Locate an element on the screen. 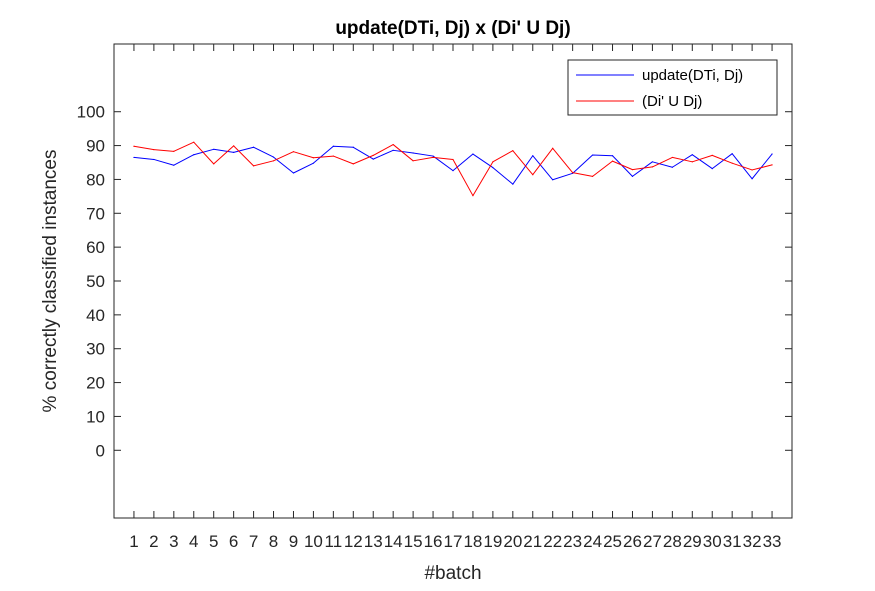 Image resolution: width=875 pixels, height=591 pixels. y-tick-label: 90 is located at coordinates (95, 146).